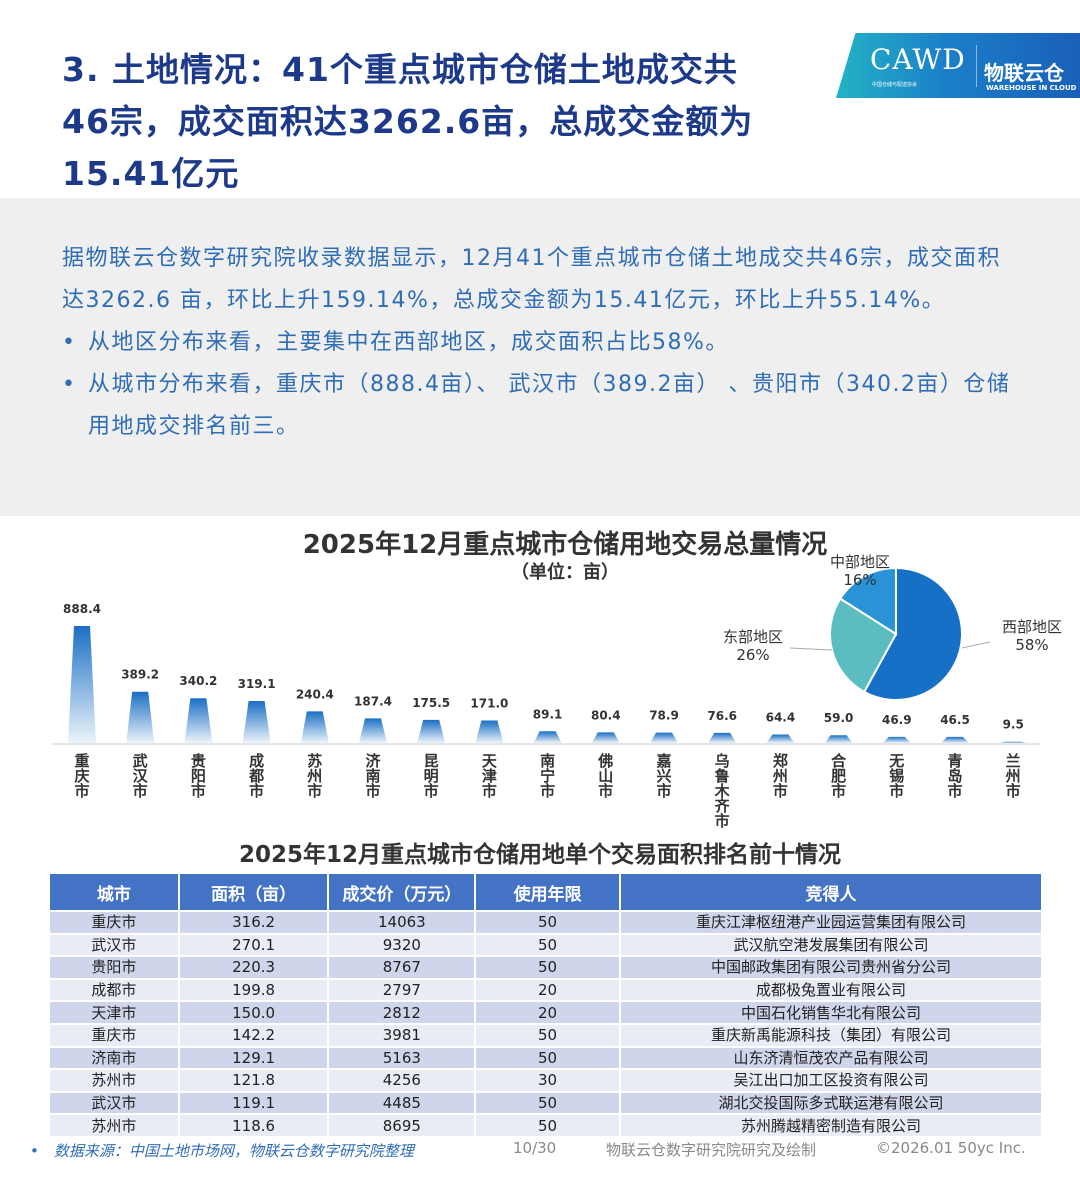 Image resolution: width=1080 pixels, height=1200 pixels. I want to click on logo-sub: 中国仓储与配送协会, so click(895, 85).